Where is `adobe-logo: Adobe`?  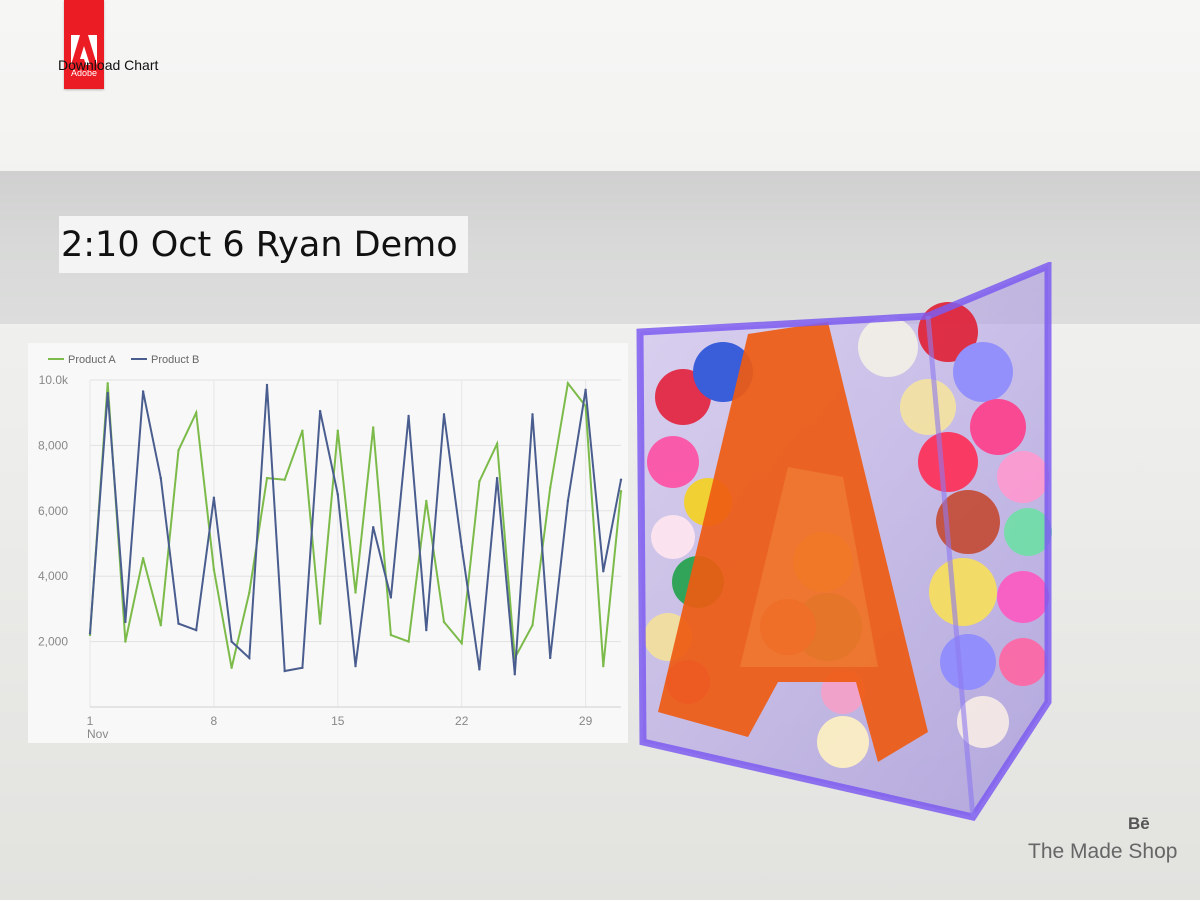
adobe-logo: Adobe is located at coordinates (84, 44).